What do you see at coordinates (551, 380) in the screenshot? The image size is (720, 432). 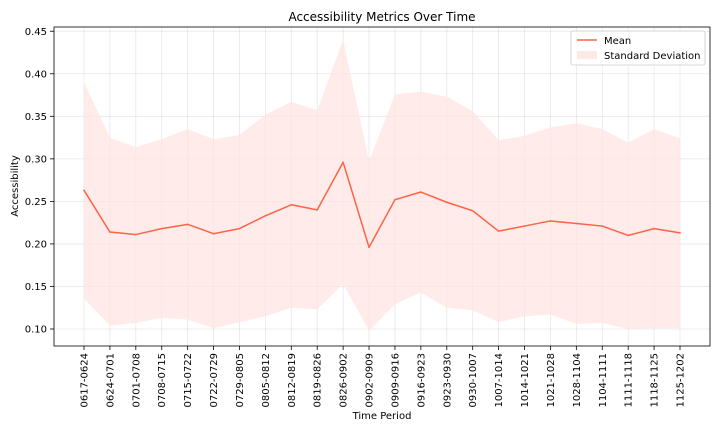 I see `x-tick-label: 1021-1028` at bounding box center [551, 380].